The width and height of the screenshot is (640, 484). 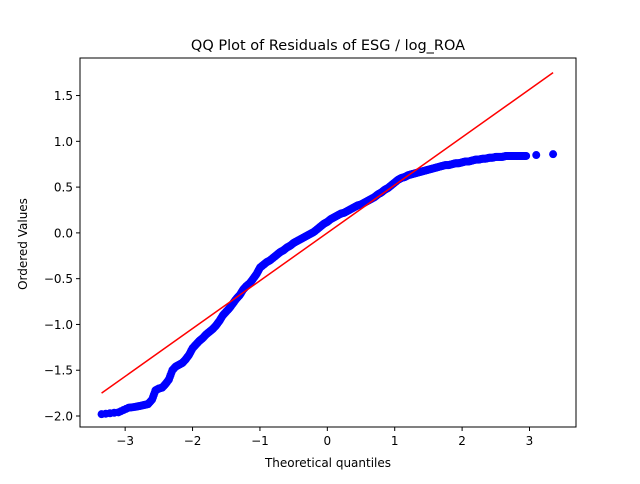 What do you see at coordinates (530, 441) in the screenshot?
I see `x-tick-label: 3` at bounding box center [530, 441].